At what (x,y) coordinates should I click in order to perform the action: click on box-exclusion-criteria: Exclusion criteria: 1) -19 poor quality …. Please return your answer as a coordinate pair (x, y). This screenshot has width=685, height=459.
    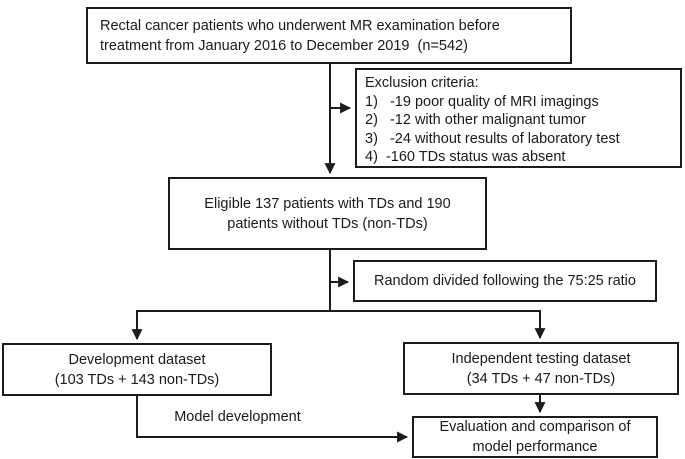
    Looking at the image, I should click on (518, 118).